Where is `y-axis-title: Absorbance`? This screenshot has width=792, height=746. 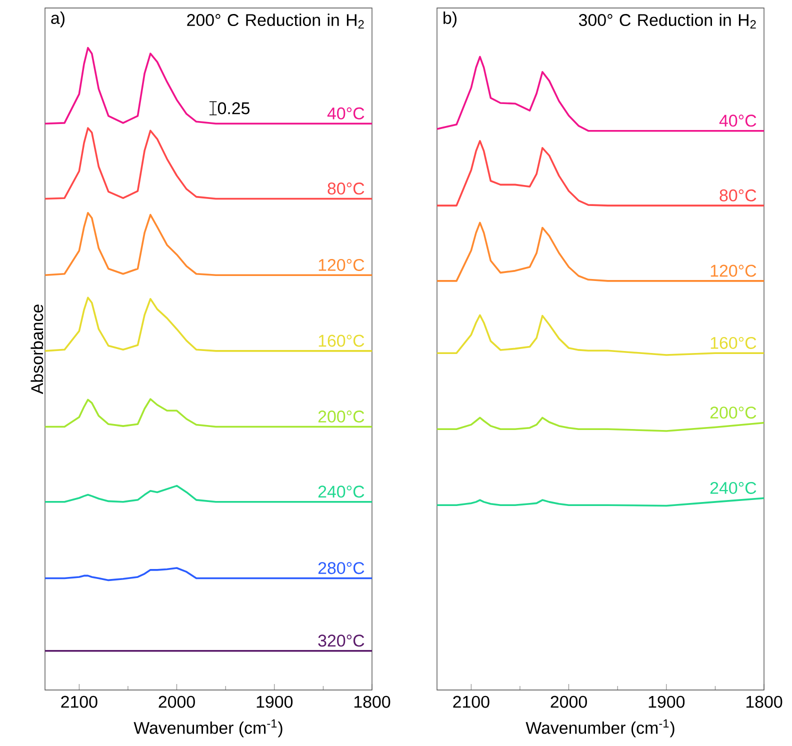
y-axis-title: Absorbance is located at coordinates (37, 349).